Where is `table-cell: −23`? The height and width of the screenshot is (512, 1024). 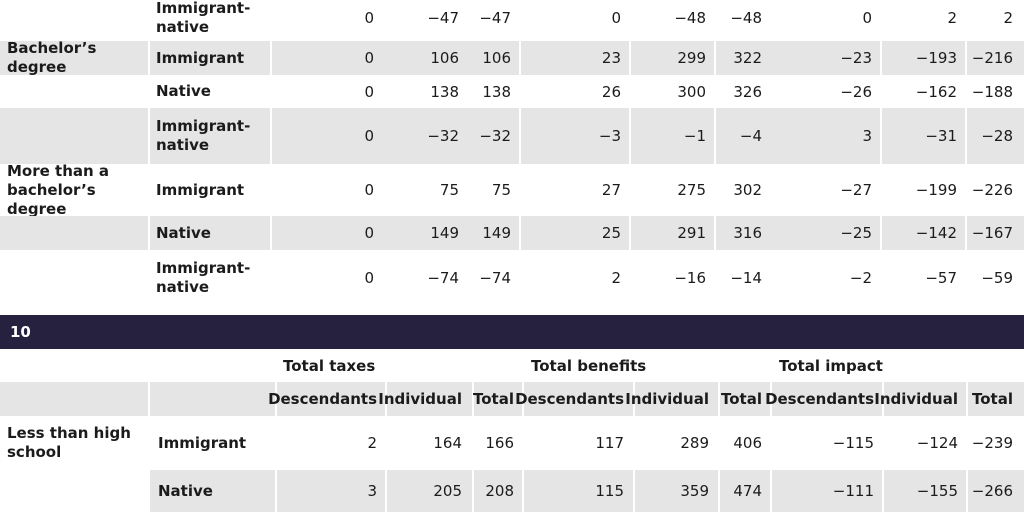
table-cell: −23 is located at coordinates (856, 58).